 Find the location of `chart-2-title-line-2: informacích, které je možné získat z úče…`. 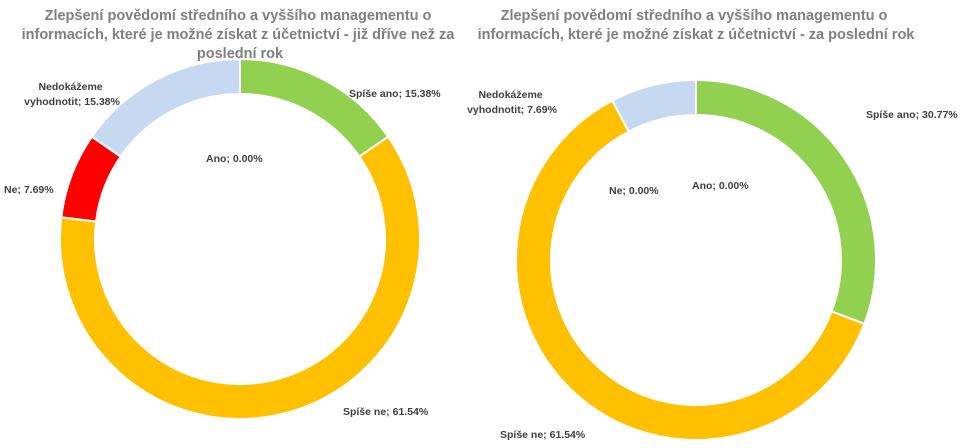

chart-2-title-line-2: informacích, které je možné získat z úče… is located at coordinates (697, 35).